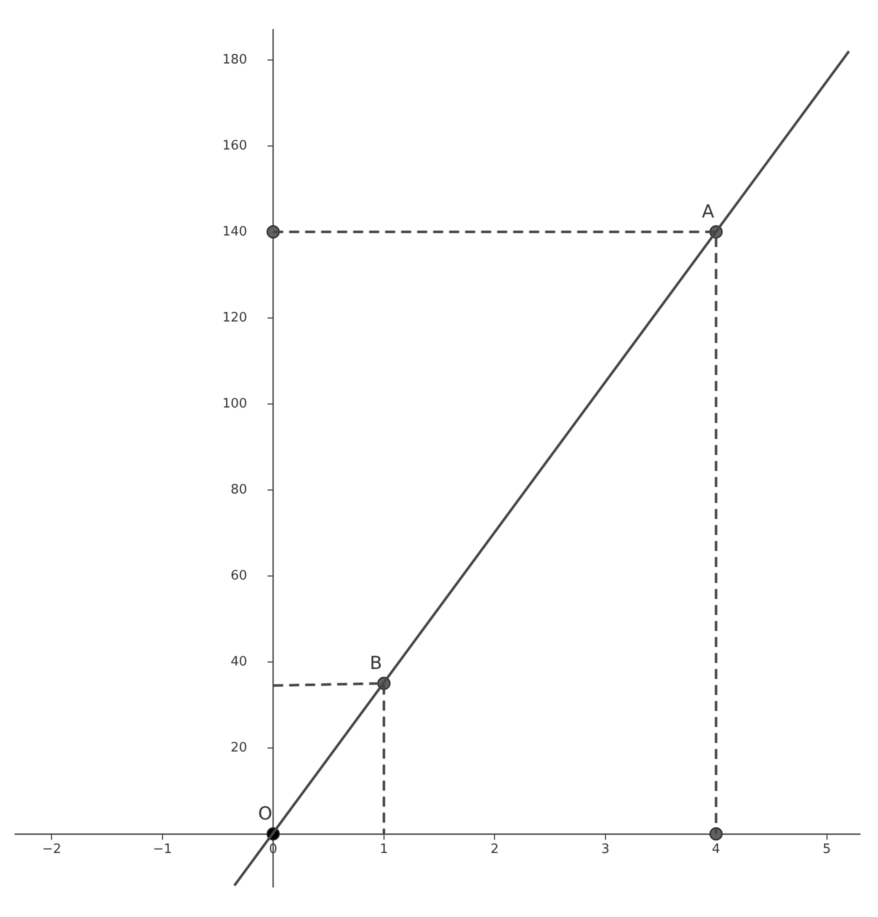 The image size is (878, 917). What do you see at coordinates (384, 850) in the screenshot?
I see `x-tick-label: 1` at bounding box center [384, 850].